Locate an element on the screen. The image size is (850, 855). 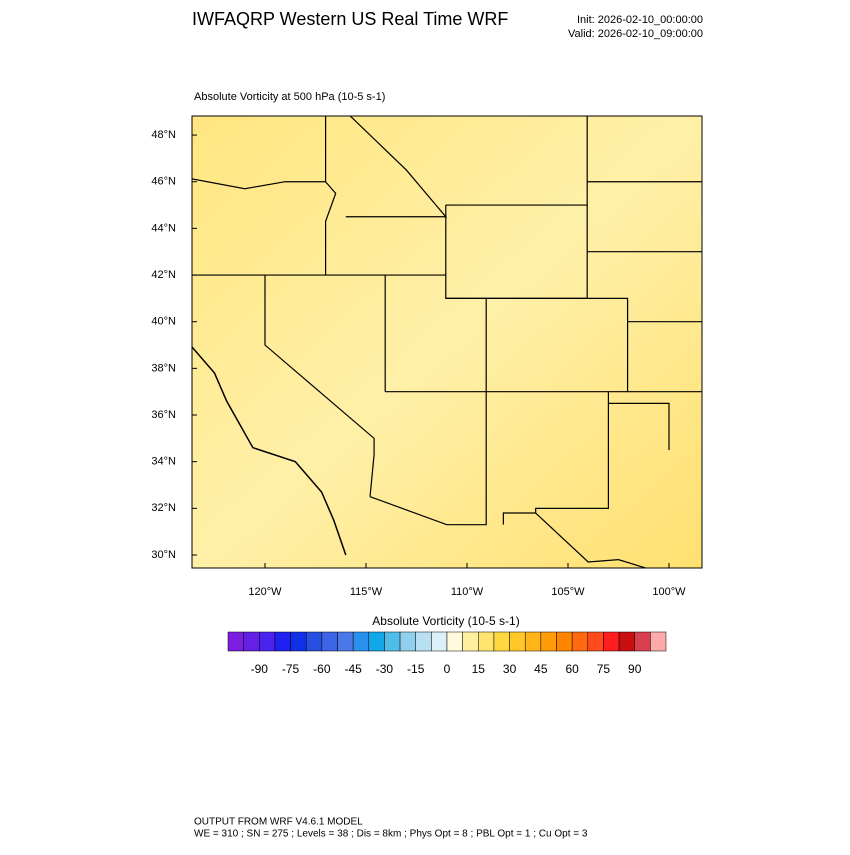
init-time: Init: 2026-02-10_00:00:00 is located at coordinates (640, 20).